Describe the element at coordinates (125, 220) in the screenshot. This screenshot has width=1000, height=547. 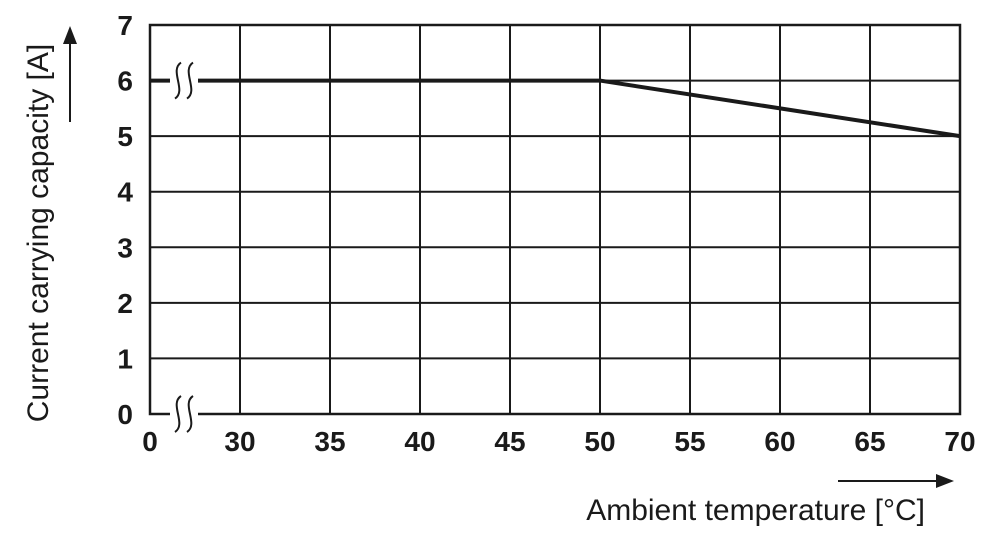
I see `y-tick-labels: 0 1 2 3 4 5 6 7` at that location.